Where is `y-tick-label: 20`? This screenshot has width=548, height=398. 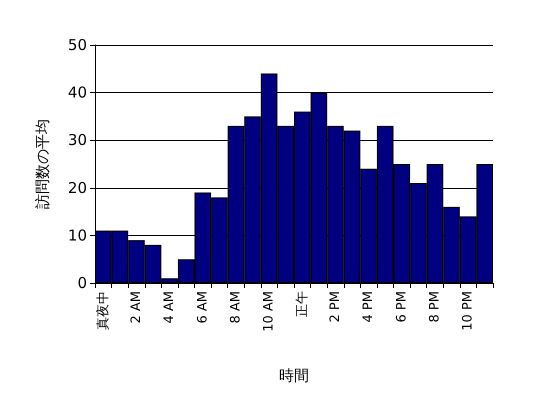 y-tick-label: 20 is located at coordinates (77, 187).